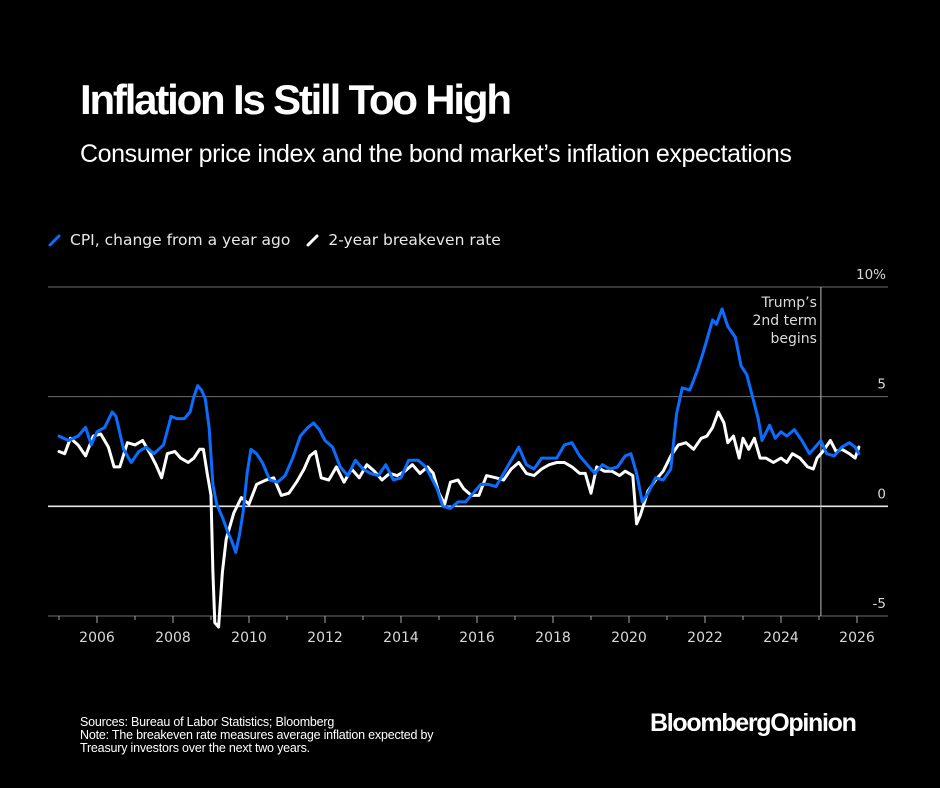  I want to click on y-tick-label: -5, so click(879, 604).